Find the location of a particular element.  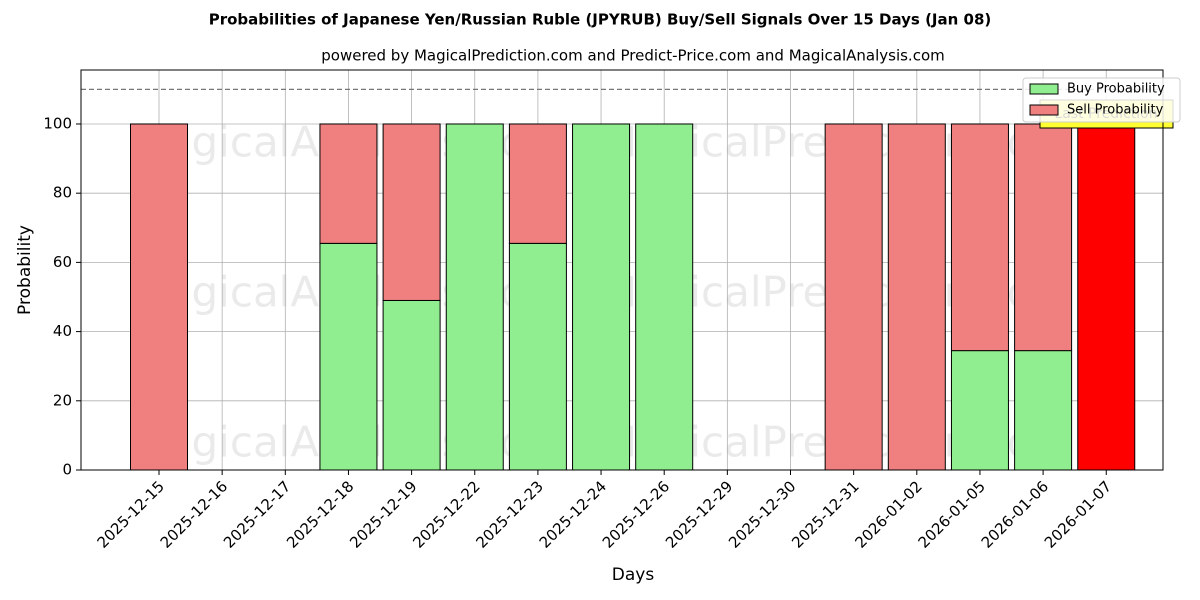

x-tick-label: 2025-12-18 is located at coordinates (320, 514).